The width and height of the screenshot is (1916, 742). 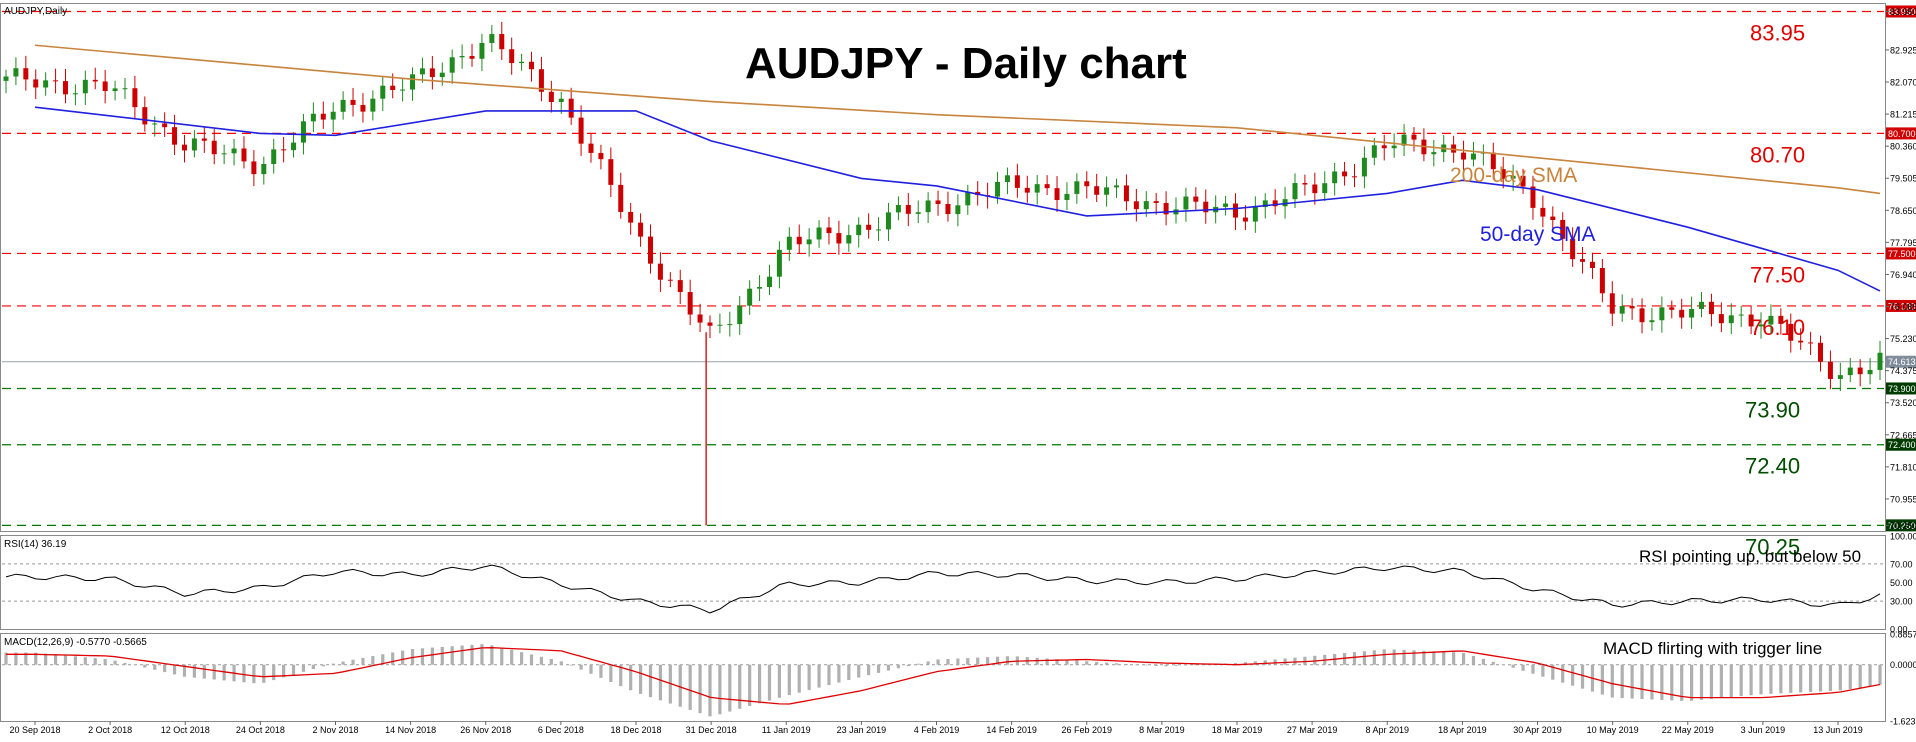 I want to click on sma200-label: 200-day SMA, so click(x=1513, y=175).